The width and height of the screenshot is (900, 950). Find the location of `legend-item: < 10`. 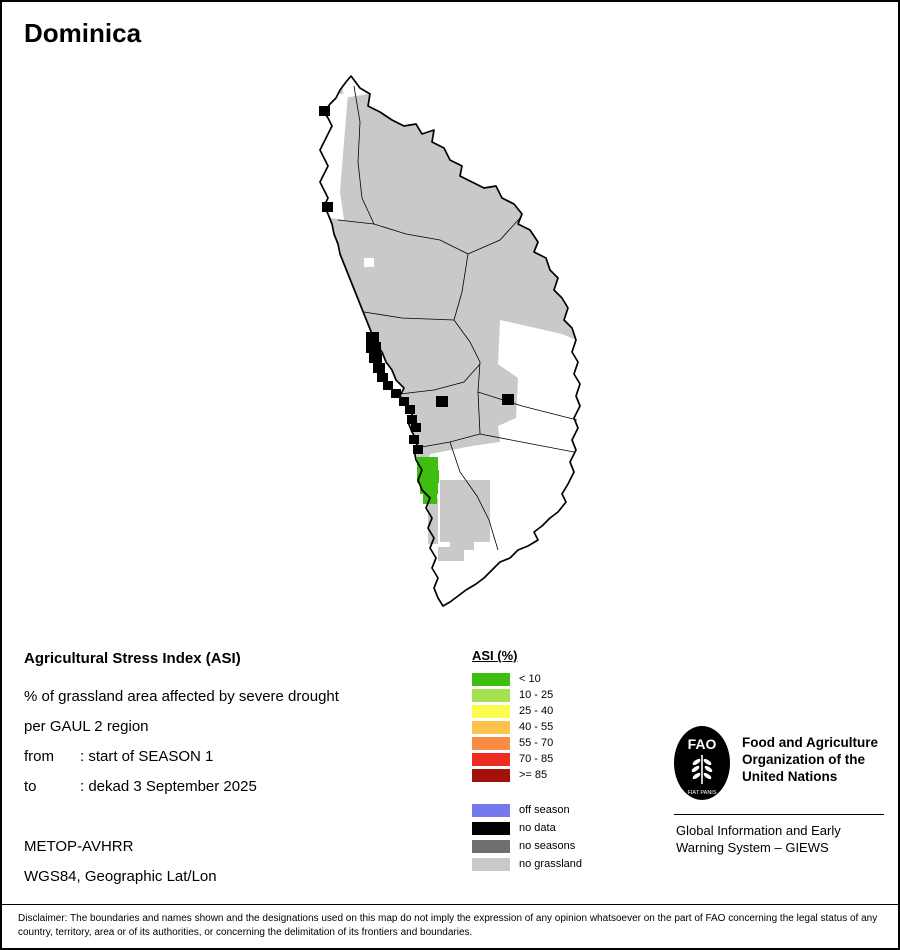

legend-item: < 10 is located at coordinates (552, 679).